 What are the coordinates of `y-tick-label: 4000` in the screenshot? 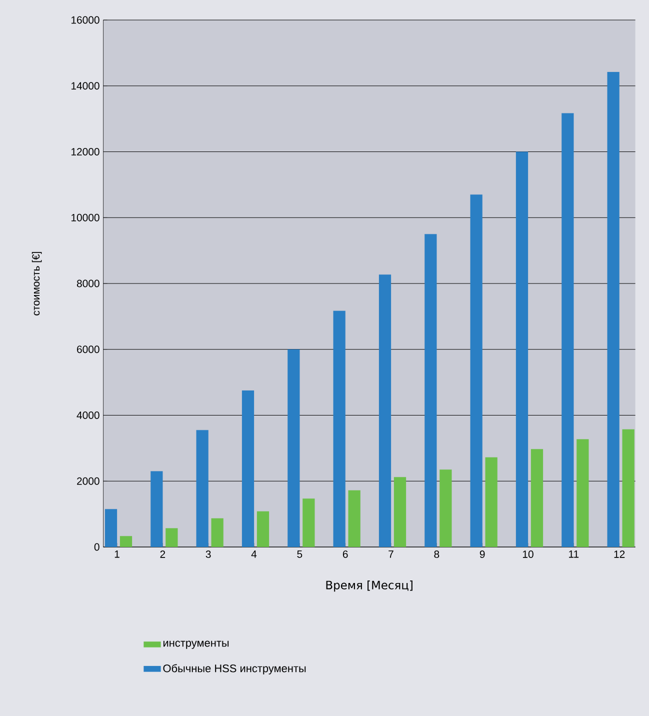 It's located at (88, 415).